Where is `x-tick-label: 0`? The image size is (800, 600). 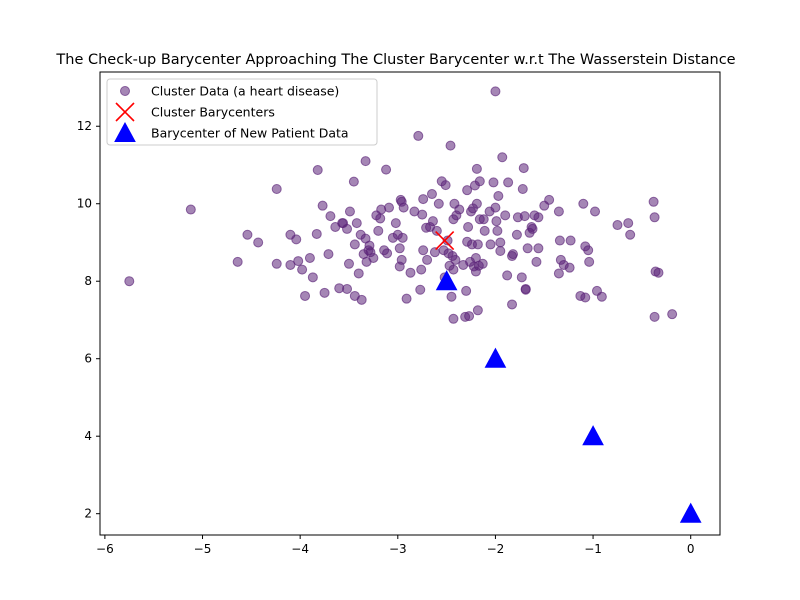
x-tick-label: 0 is located at coordinates (691, 549).